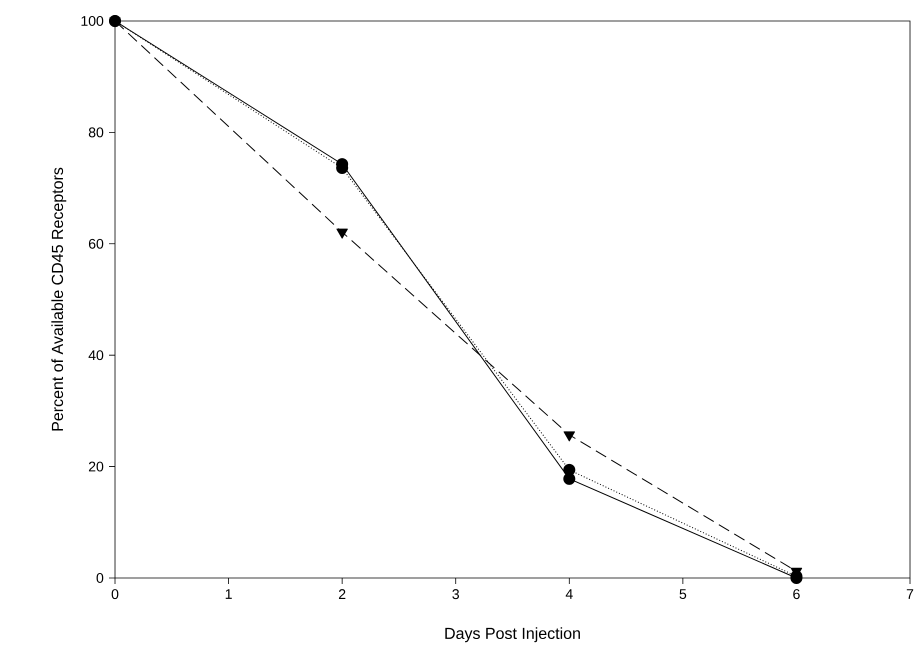 This screenshot has height=671, width=917. Describe the element at coordinates (455, 594) in the screenshot. I see `x-tick-label: 3` at that location.